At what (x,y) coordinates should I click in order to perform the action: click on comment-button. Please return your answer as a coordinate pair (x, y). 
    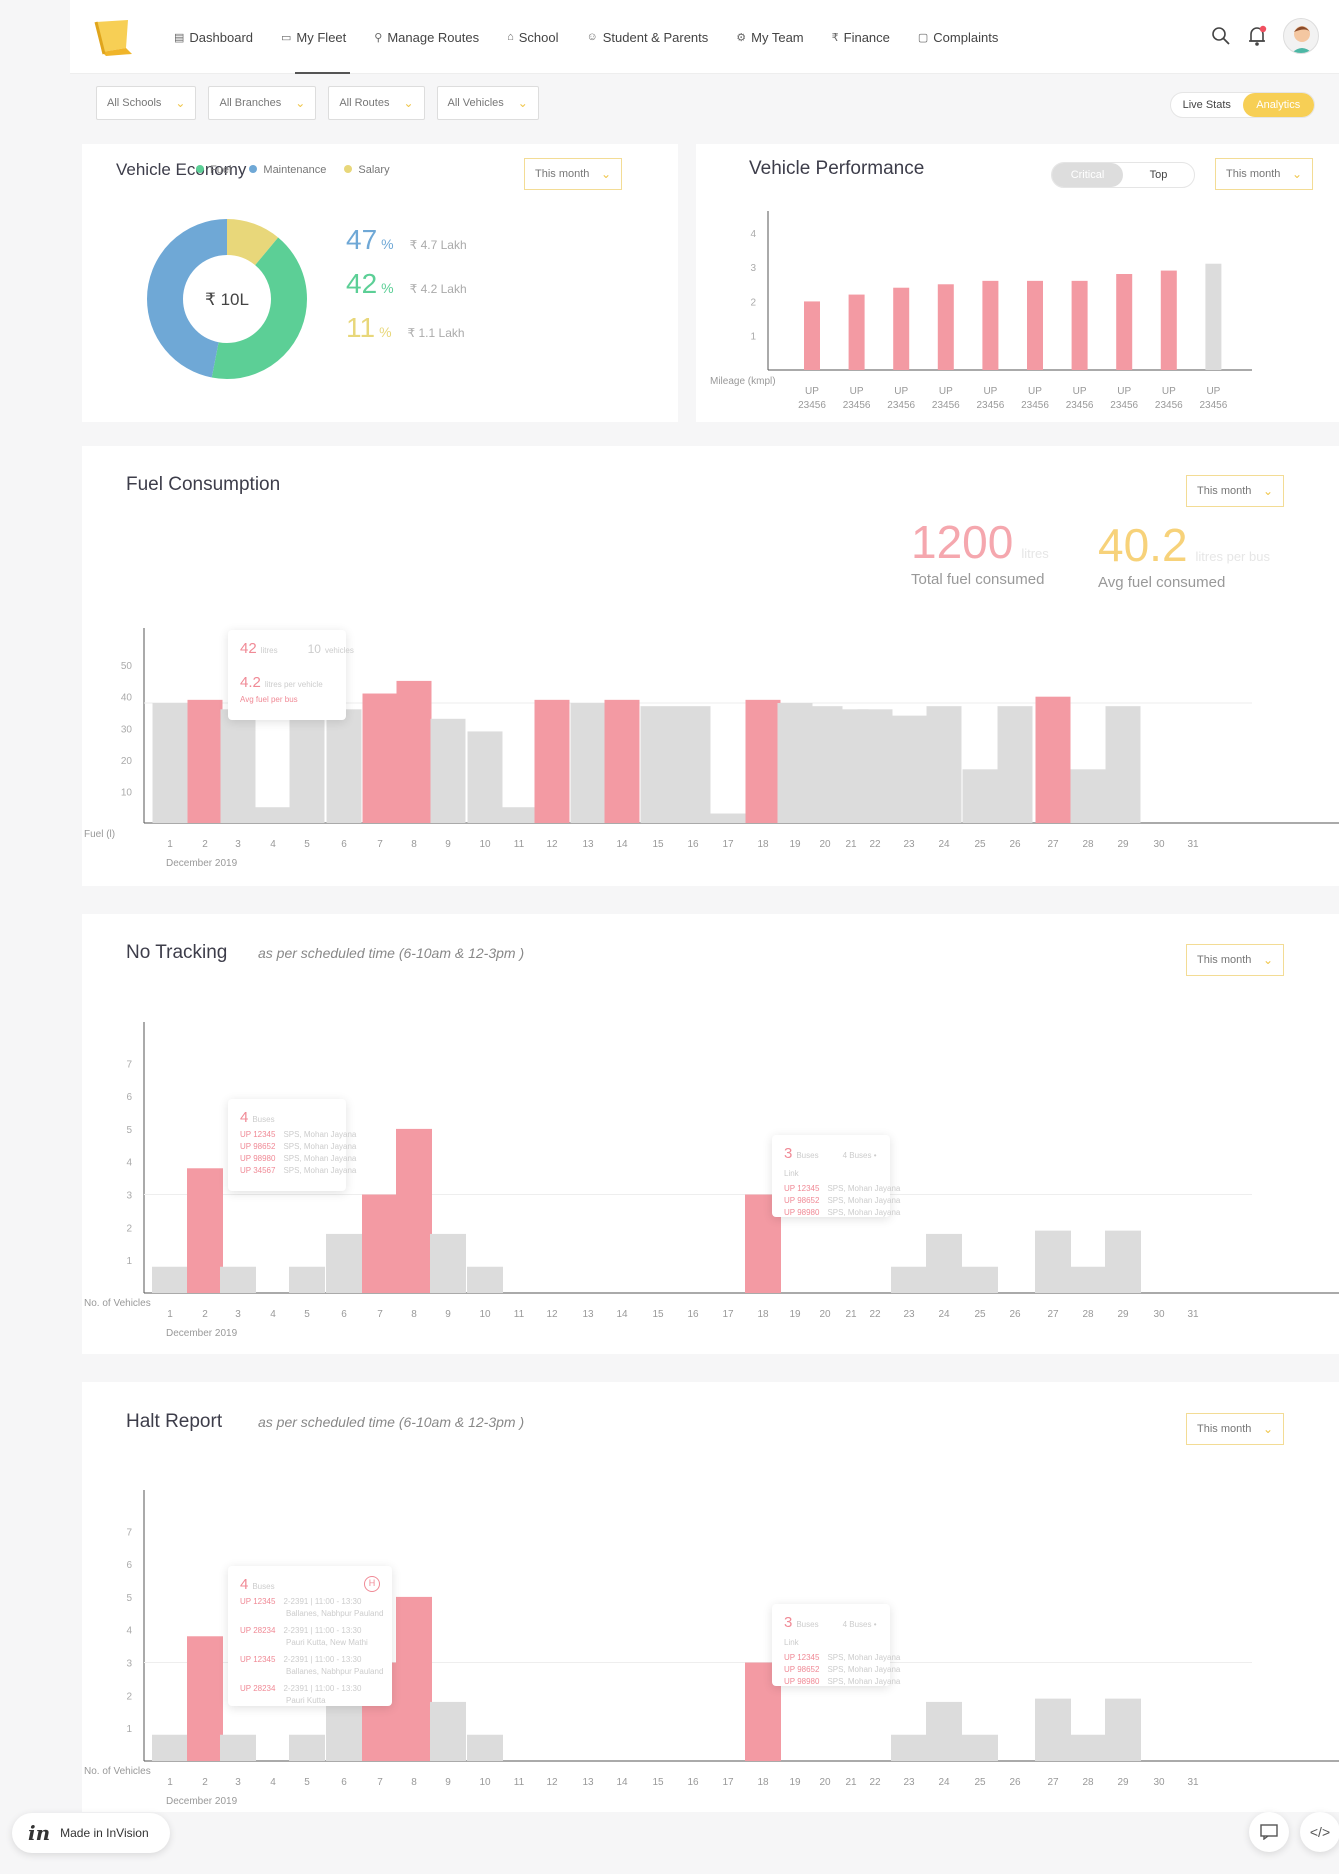
    Looking at the image, I should click on (1269, 1832).